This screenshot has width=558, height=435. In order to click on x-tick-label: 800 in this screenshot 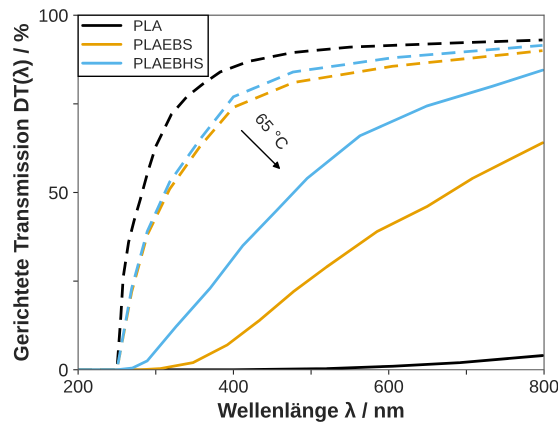, I will do `click(544, 386)`.